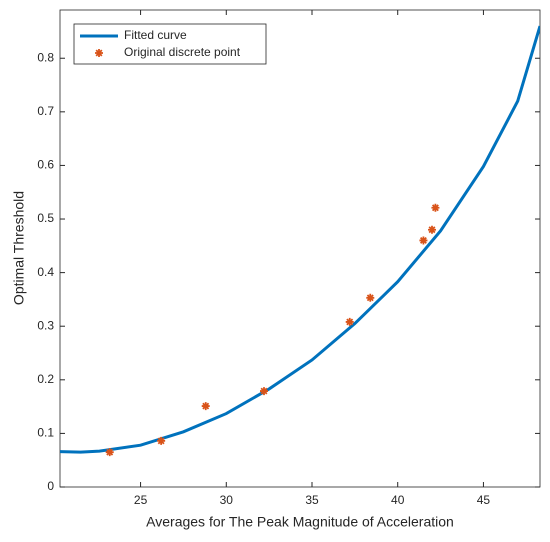  I want to click on y-tick-label: 0.3, so click(45, 325).